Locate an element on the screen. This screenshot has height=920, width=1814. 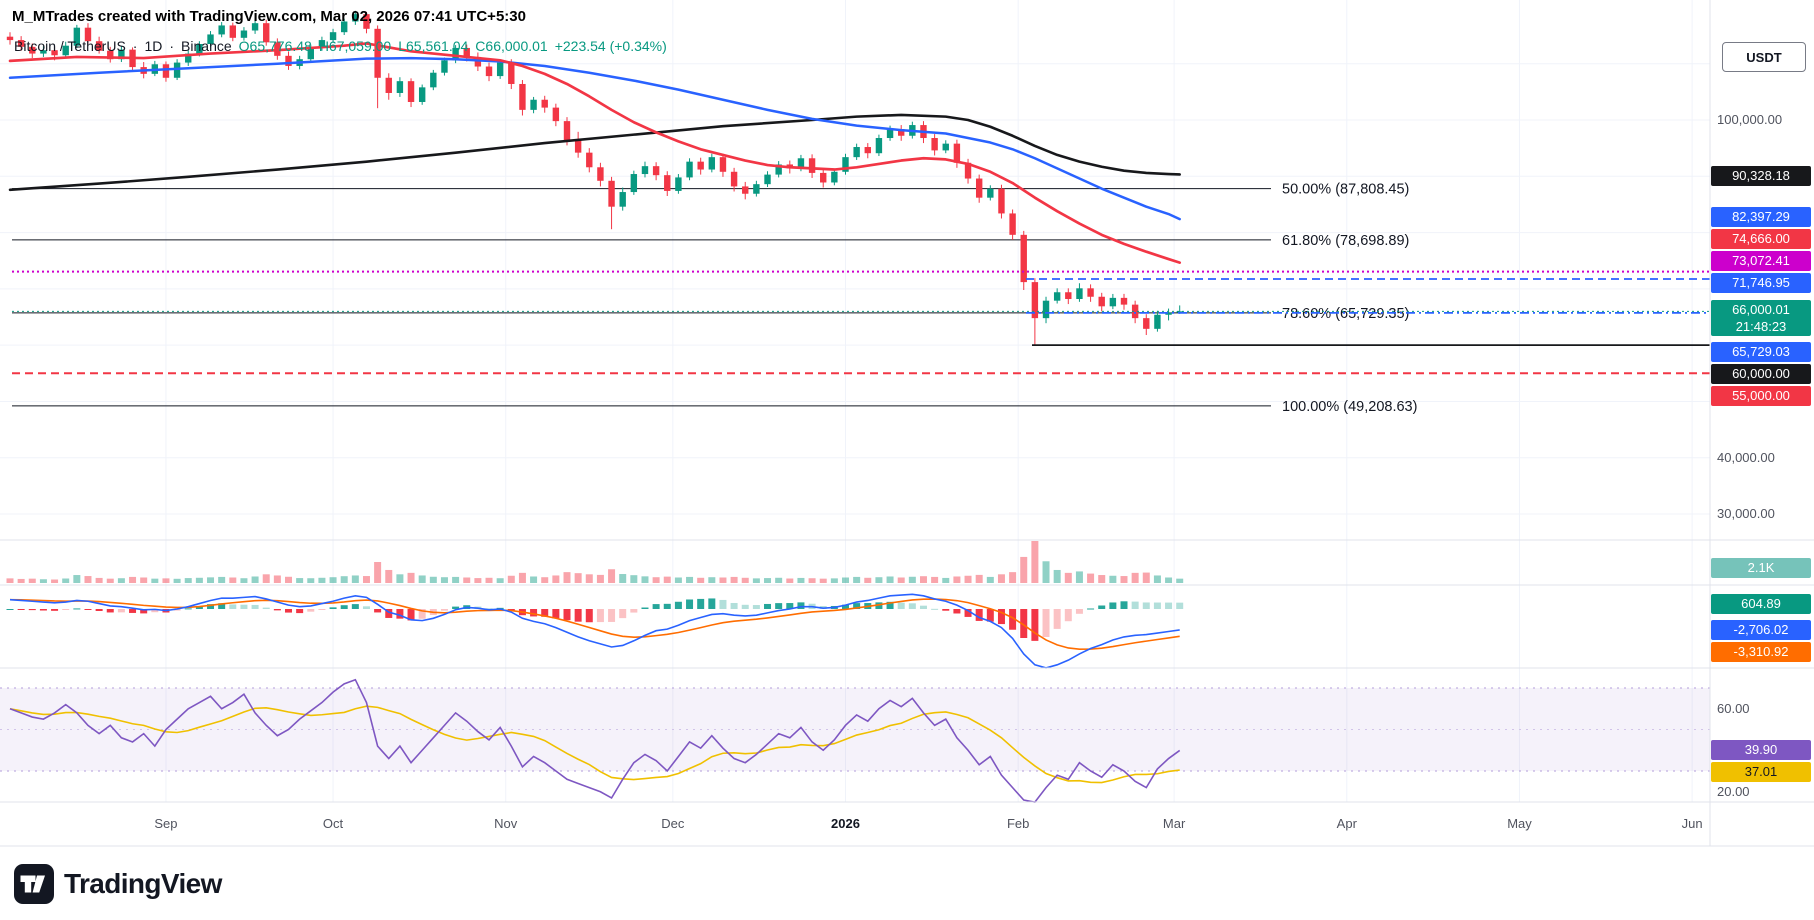
legend-symbol: Bitcoin / TetherUS is located at coordinates (70, 46).